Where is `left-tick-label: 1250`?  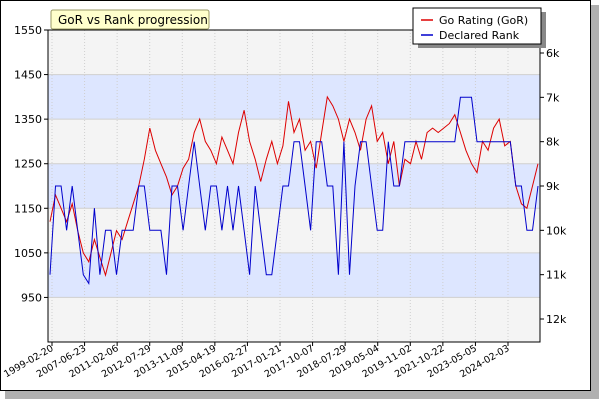
left-tick-label: 1250 is located at coordinates (28, 164).